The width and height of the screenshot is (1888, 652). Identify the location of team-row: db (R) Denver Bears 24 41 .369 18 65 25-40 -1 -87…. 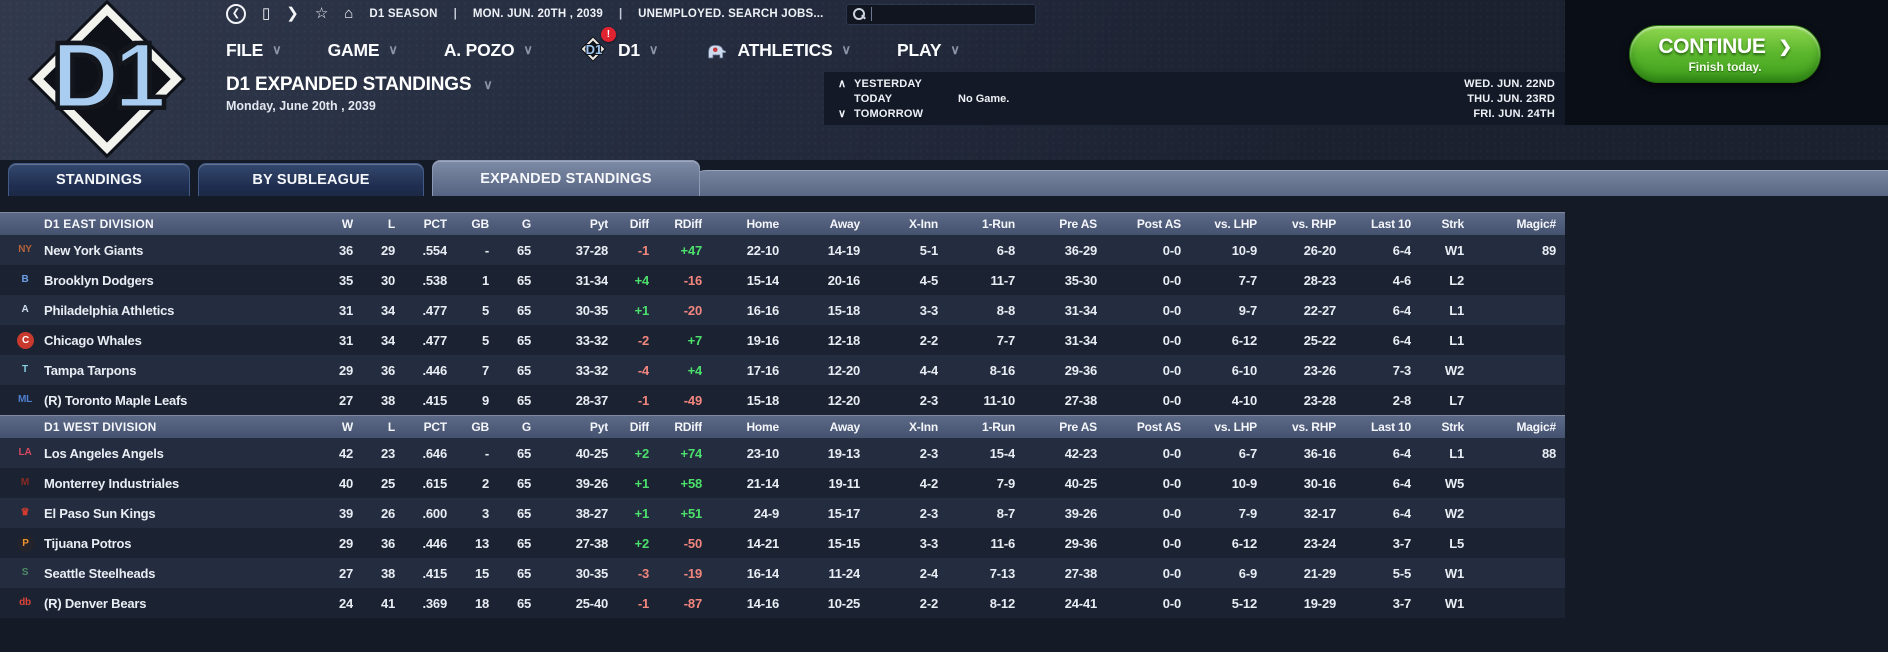
(782, 603).